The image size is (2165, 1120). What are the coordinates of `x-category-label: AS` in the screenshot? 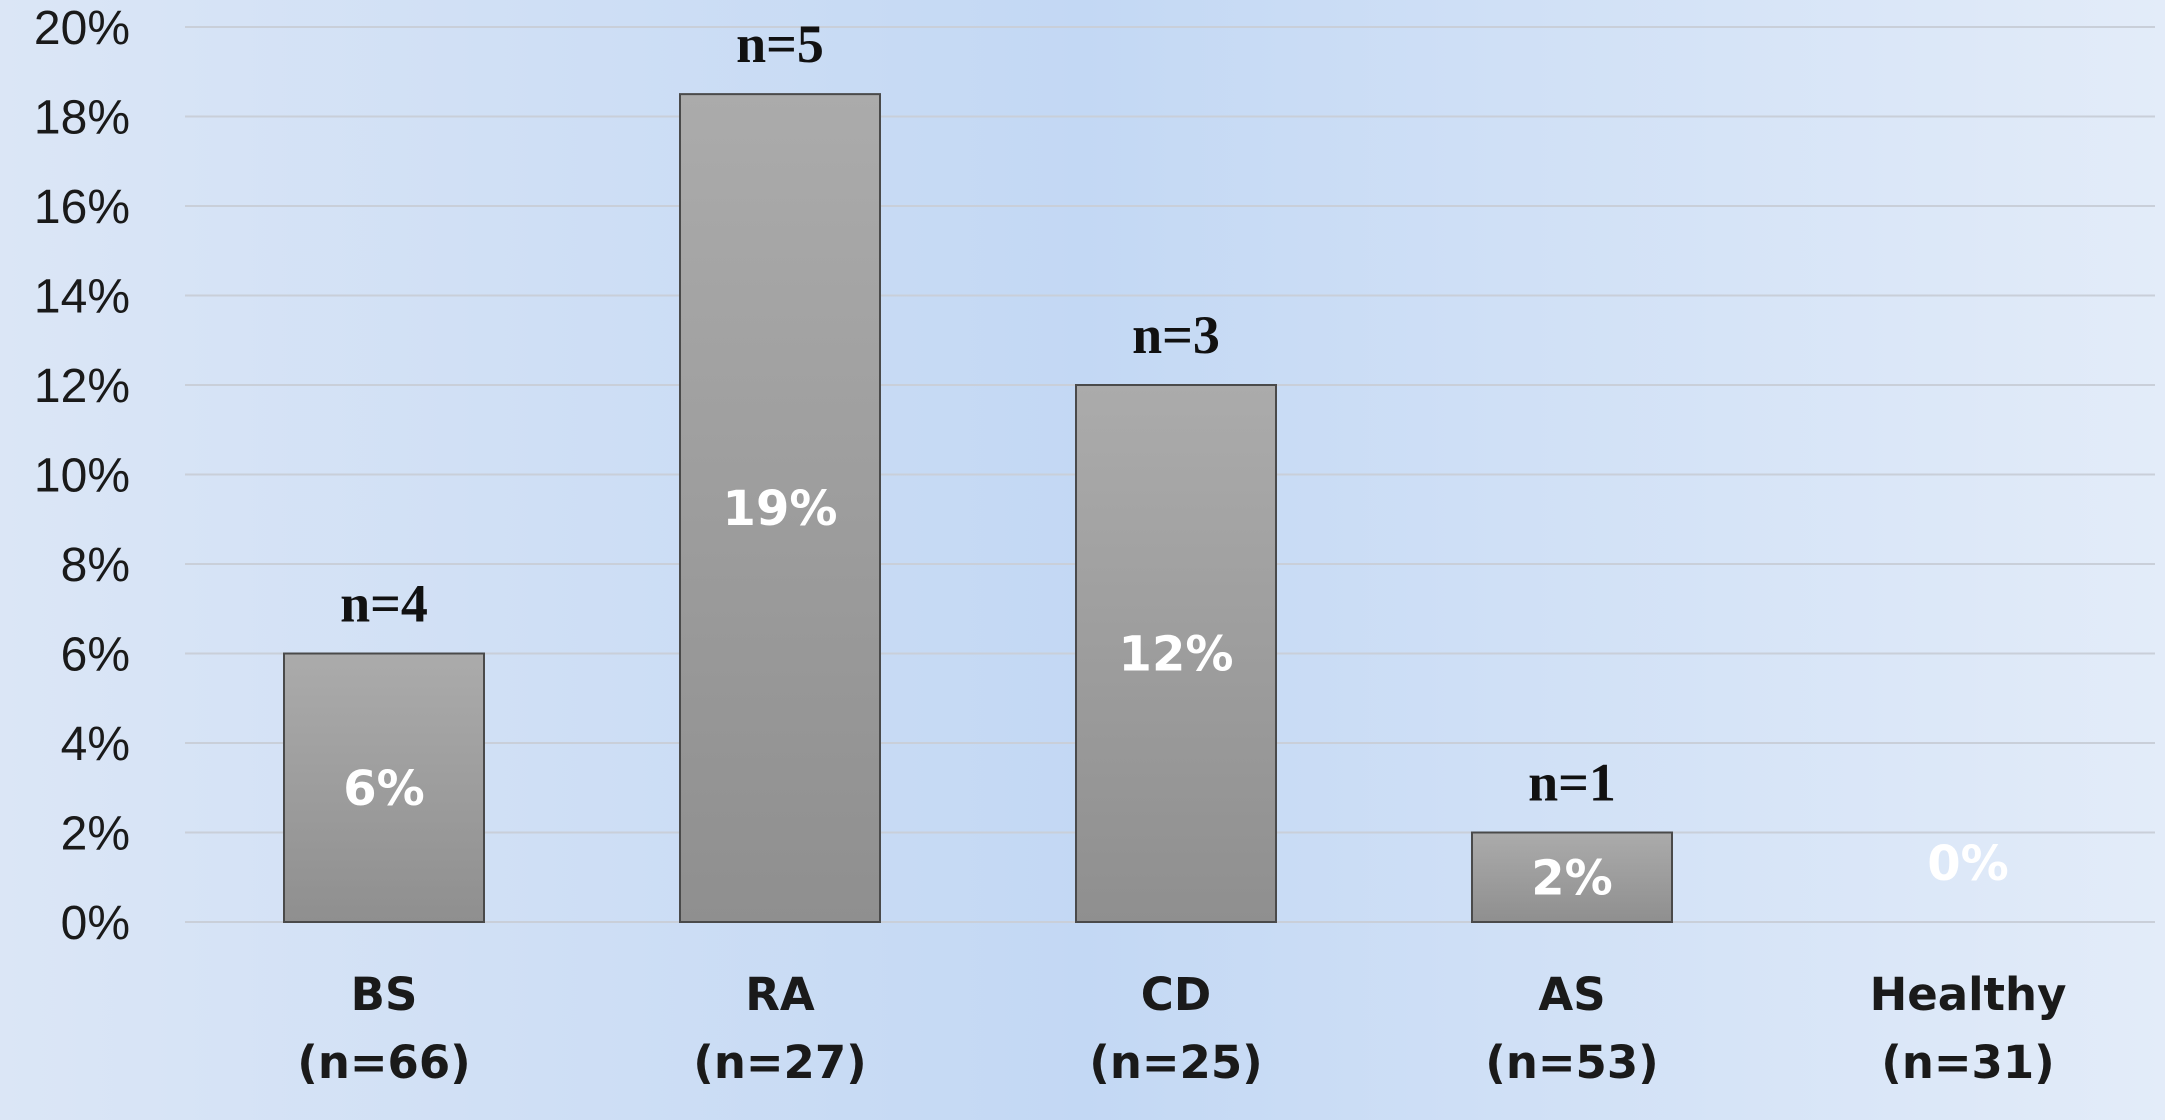 It's located at (1571, 994).